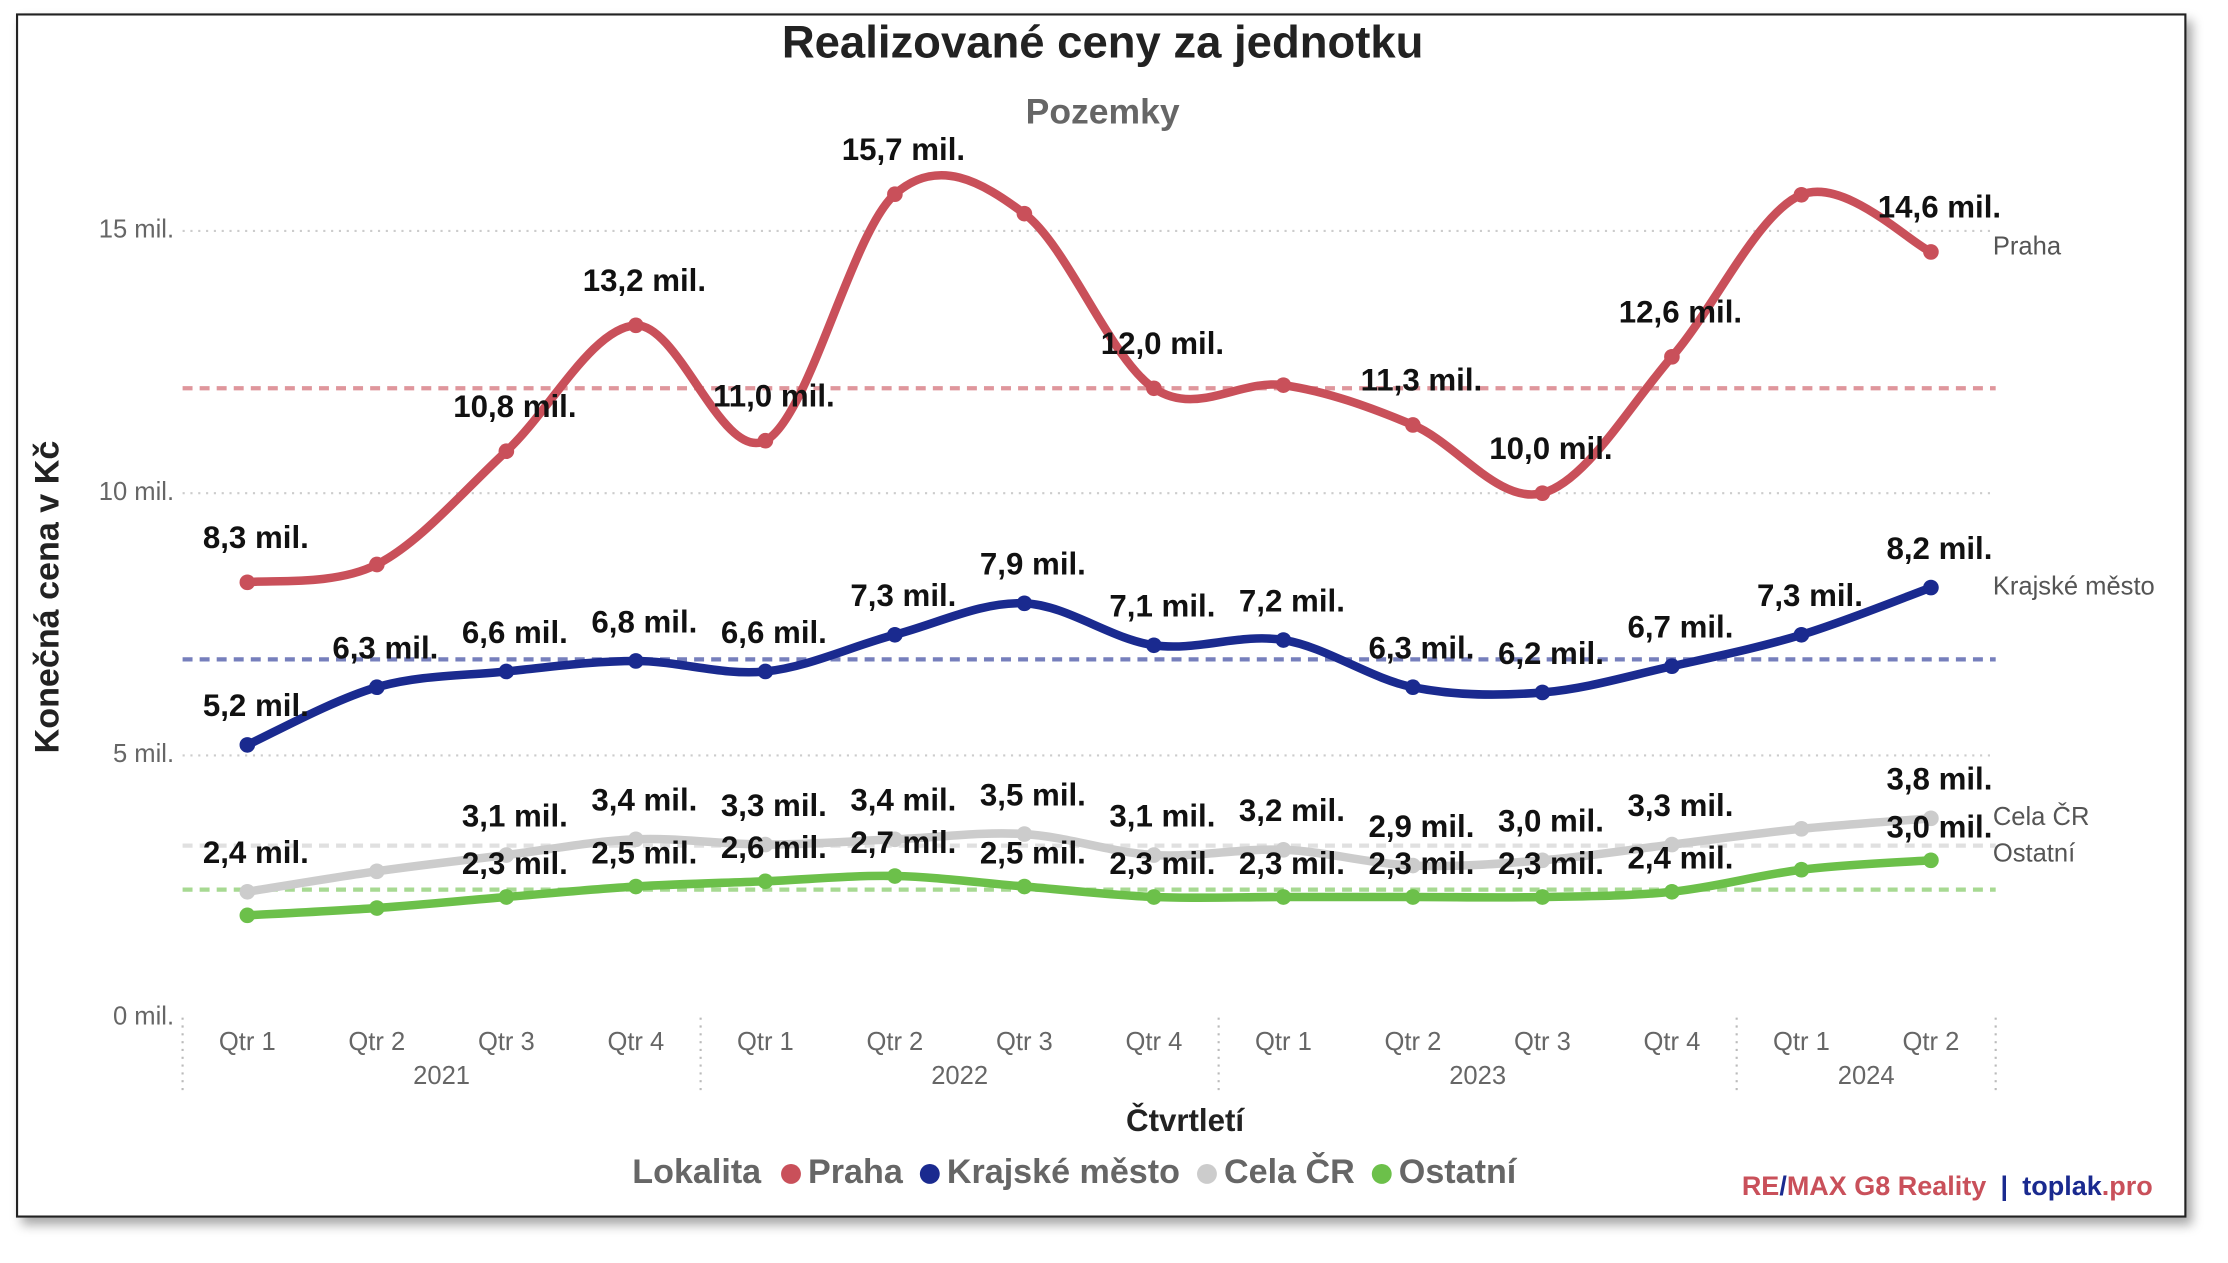 Image resolution: width=2228 pixels, height=1263 pixels. Describe the element at coordinates (1783, 1186) in the screenshot. I see `brand-part: /` at that location.